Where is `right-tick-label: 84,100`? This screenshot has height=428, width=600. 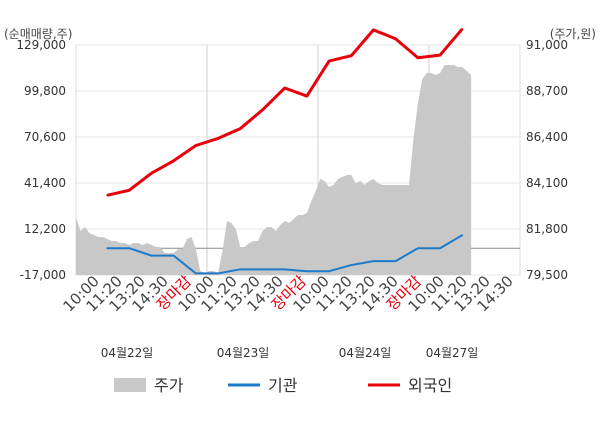
right-tick-label: 84,100 is located at coordinates (547, 183).